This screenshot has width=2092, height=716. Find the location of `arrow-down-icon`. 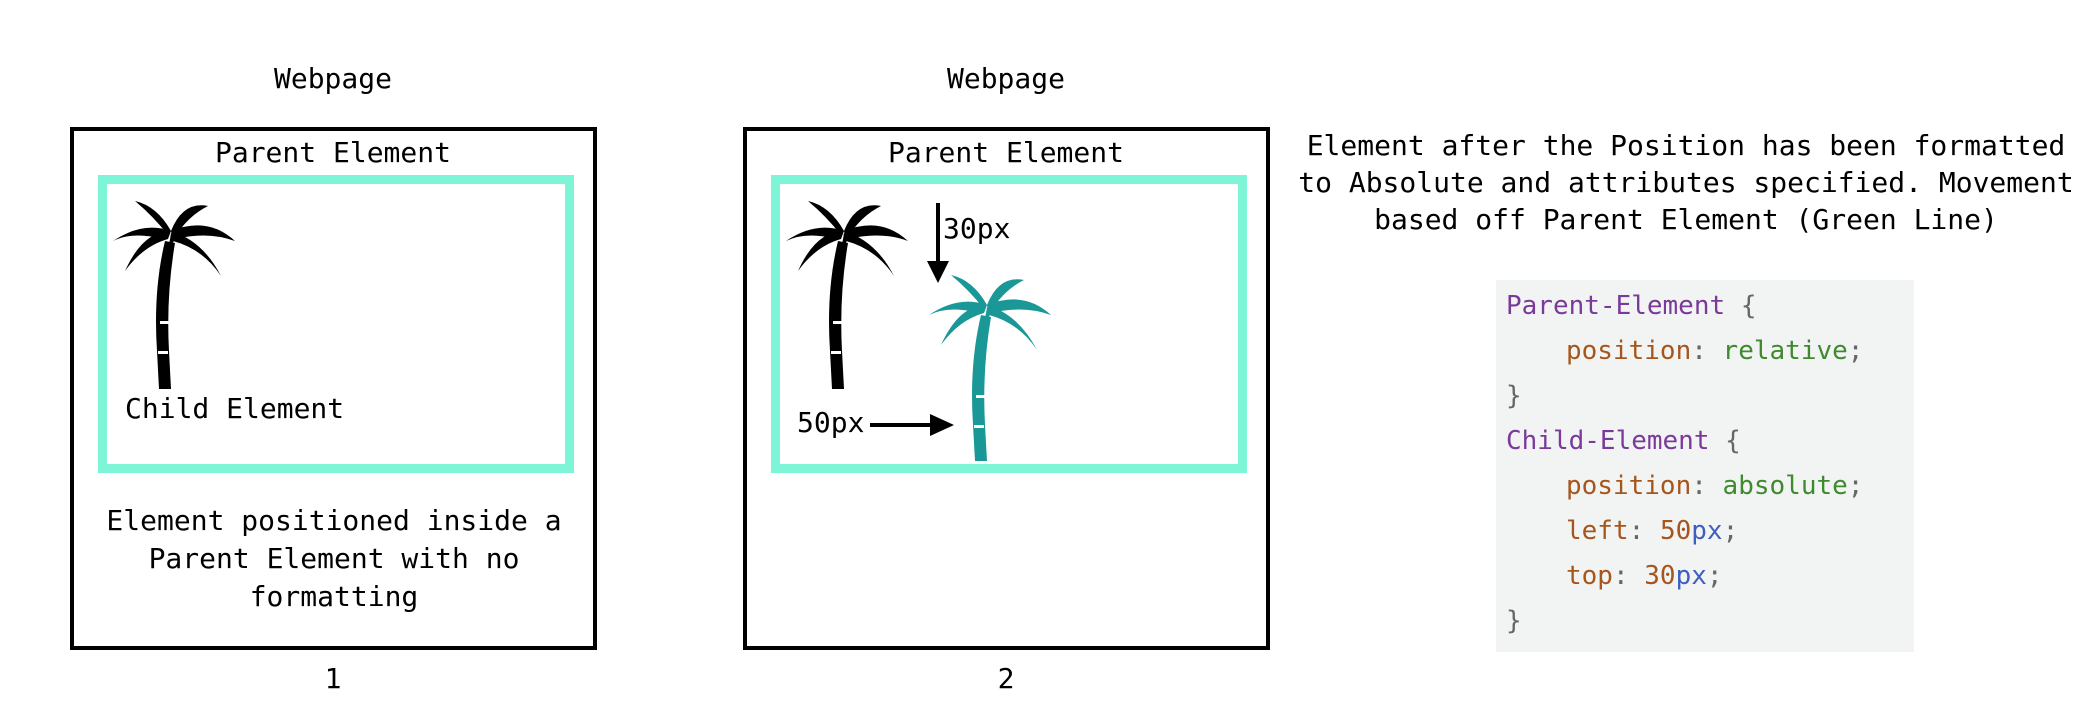

arrow-down-icon is located at coordinates (938, 243).